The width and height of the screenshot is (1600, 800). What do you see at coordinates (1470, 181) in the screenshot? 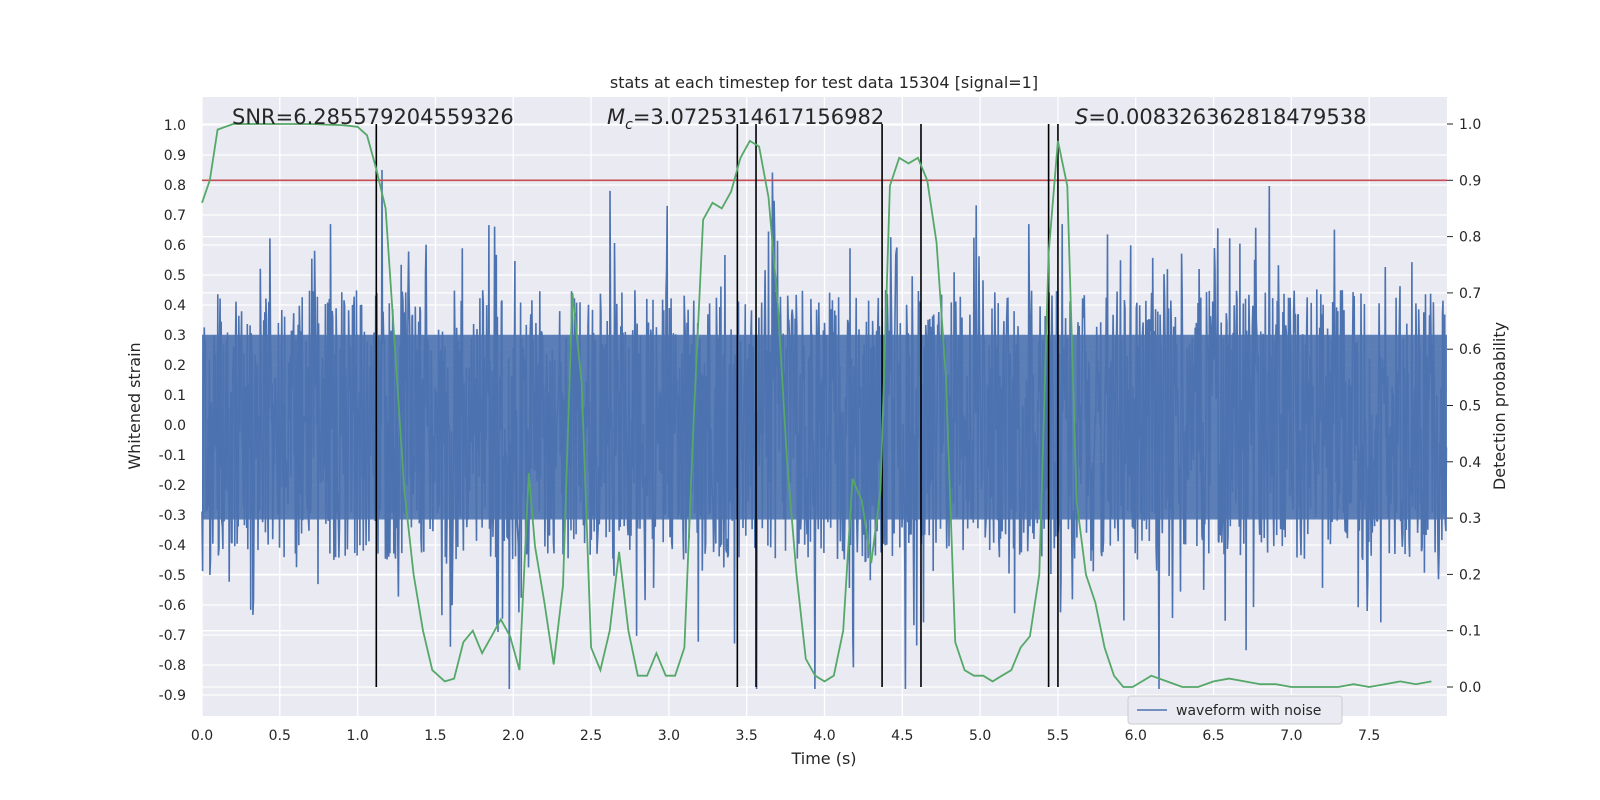
I see `y2-tick-label: 0.9` at bounding box center [1470, 181].